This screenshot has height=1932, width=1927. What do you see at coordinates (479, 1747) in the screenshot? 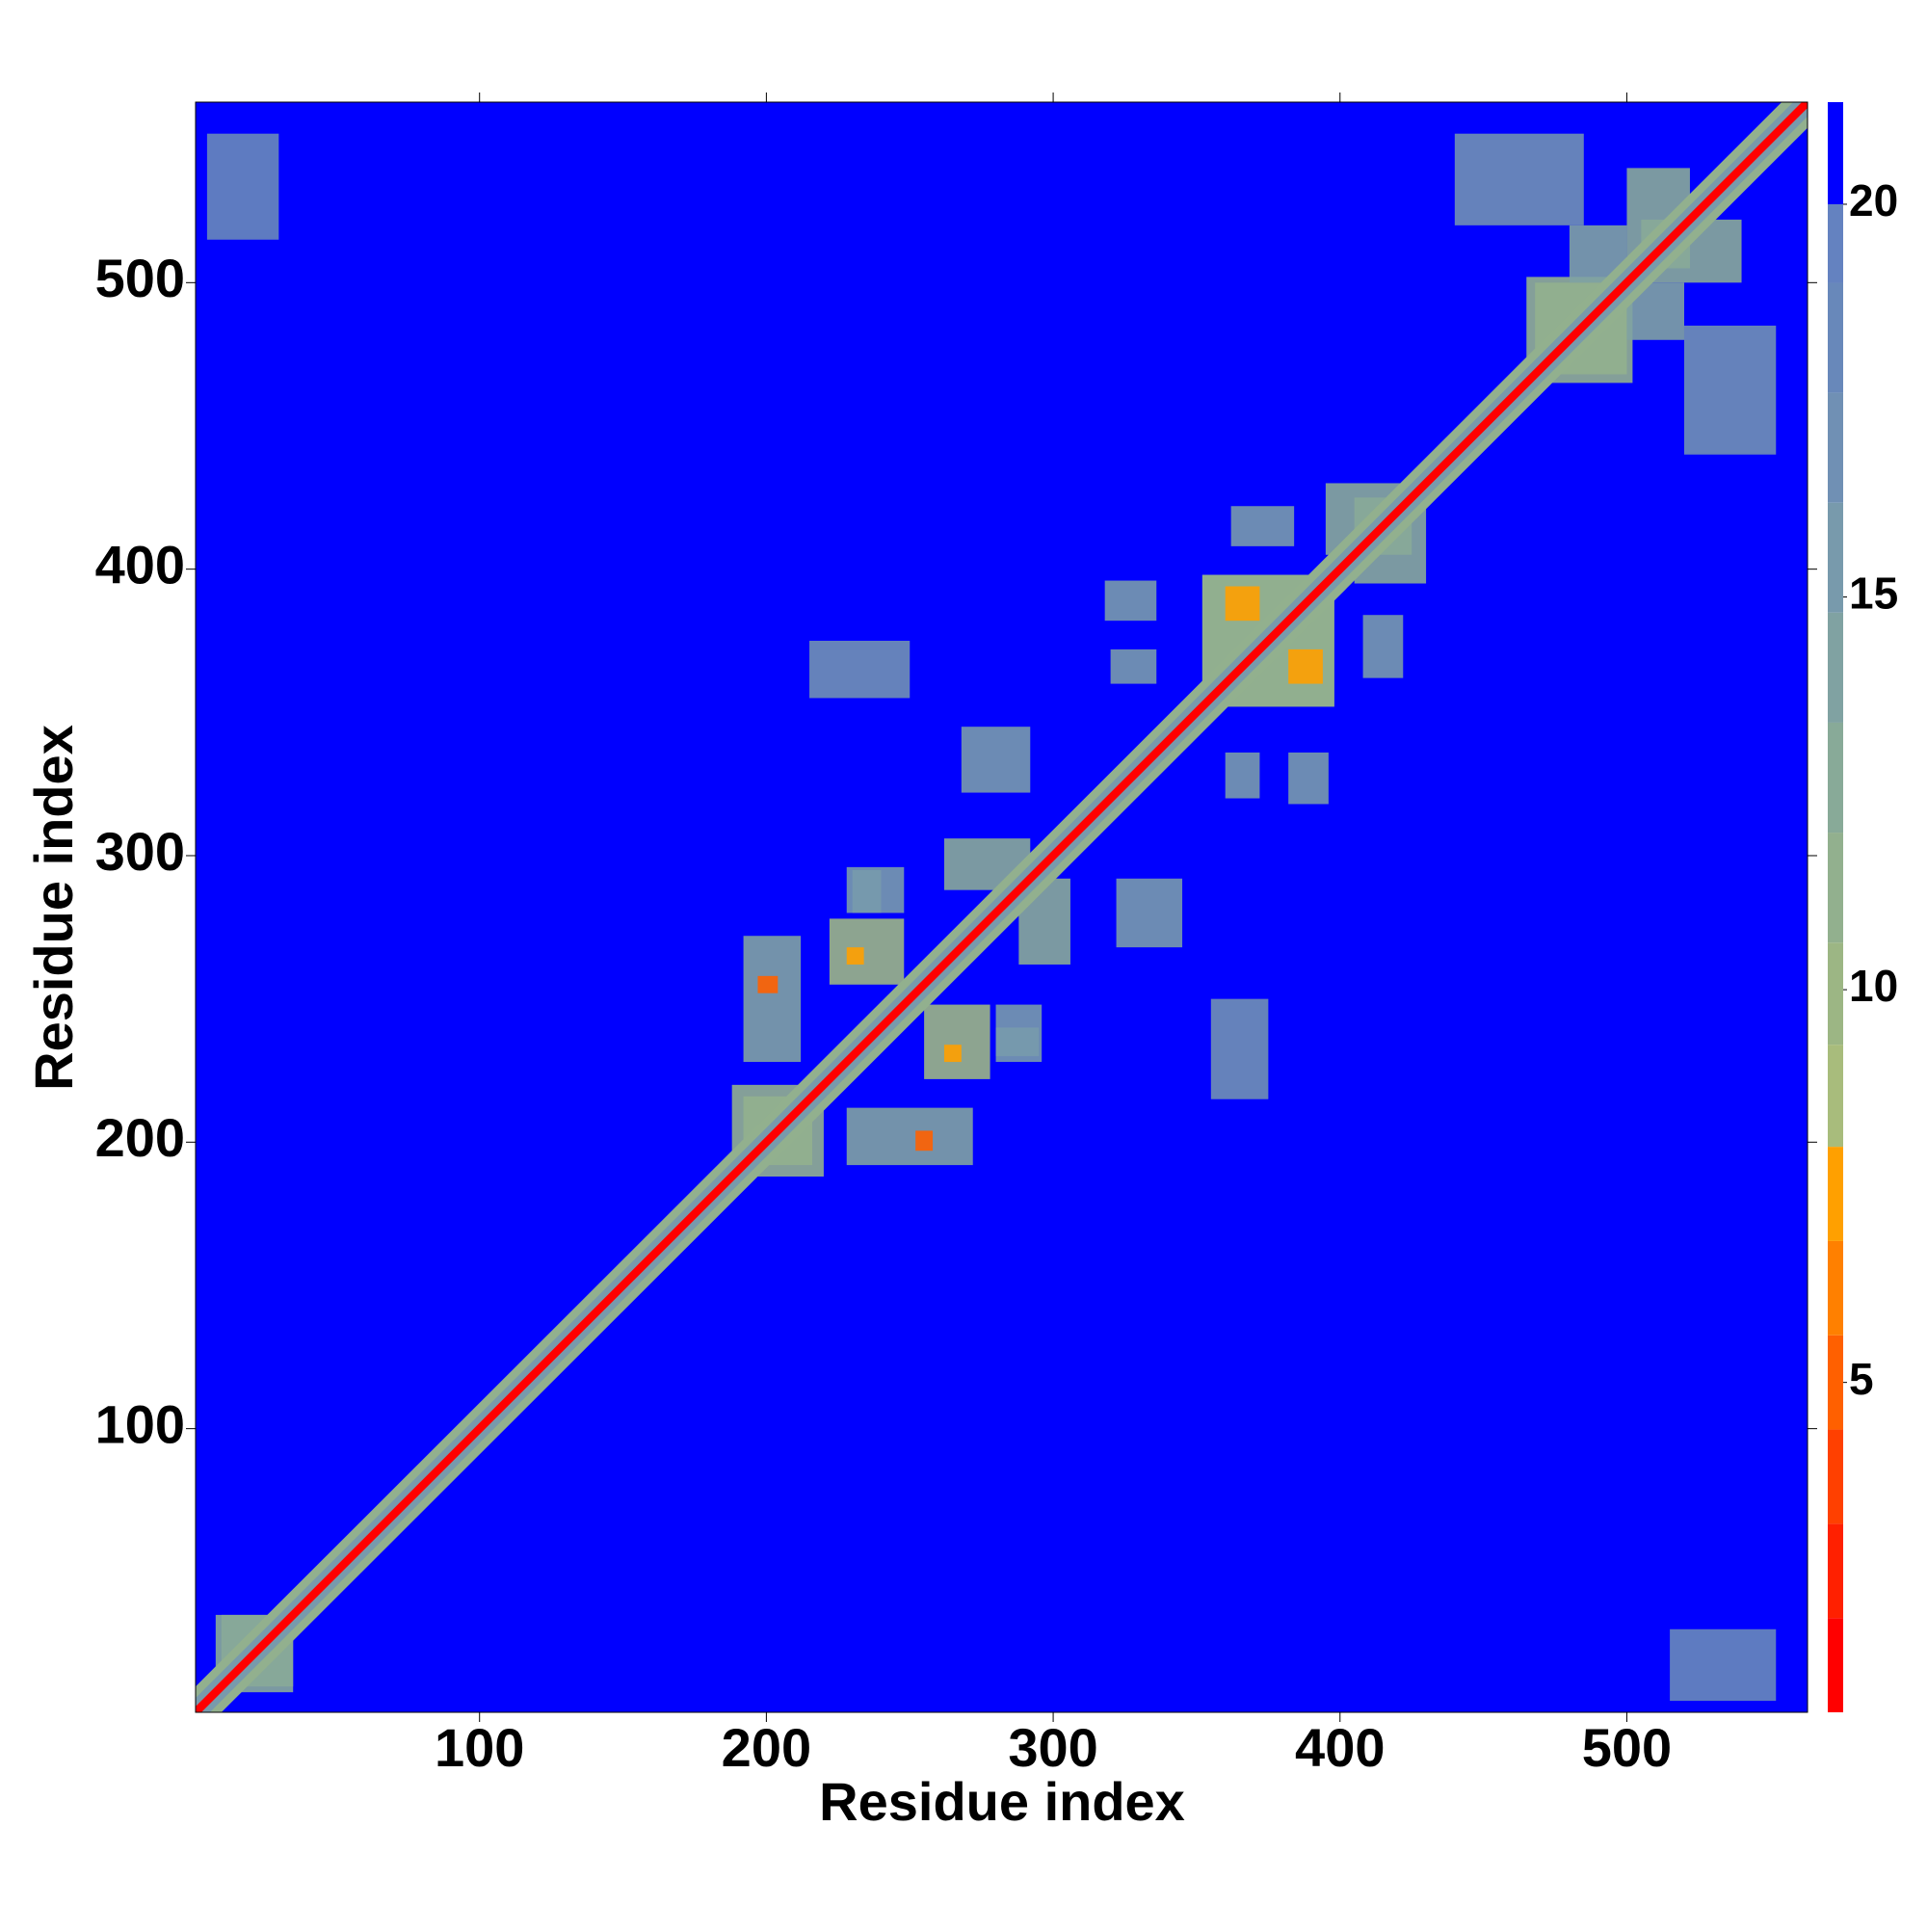
I see `x-tick-label: 100` at bounding box center [479, 1747].